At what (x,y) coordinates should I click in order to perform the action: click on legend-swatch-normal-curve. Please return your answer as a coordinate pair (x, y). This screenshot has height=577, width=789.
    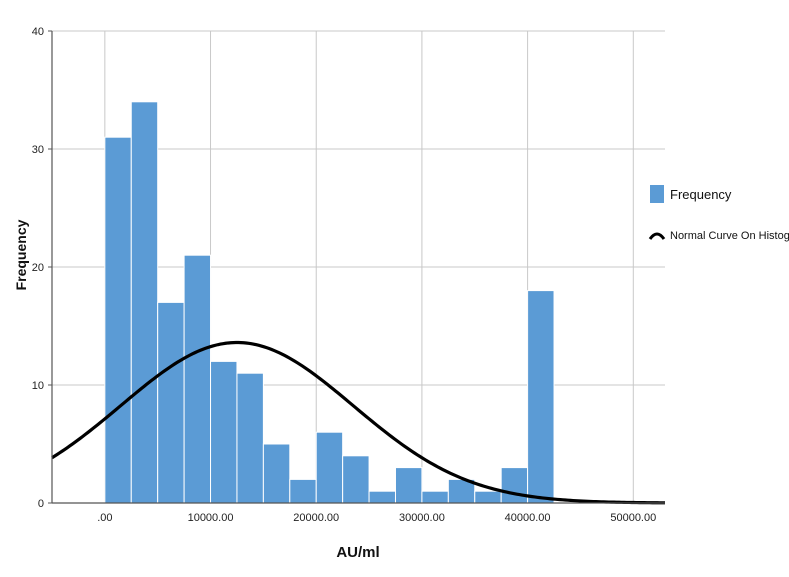
    Looking at the image, I should click on (657, 236).